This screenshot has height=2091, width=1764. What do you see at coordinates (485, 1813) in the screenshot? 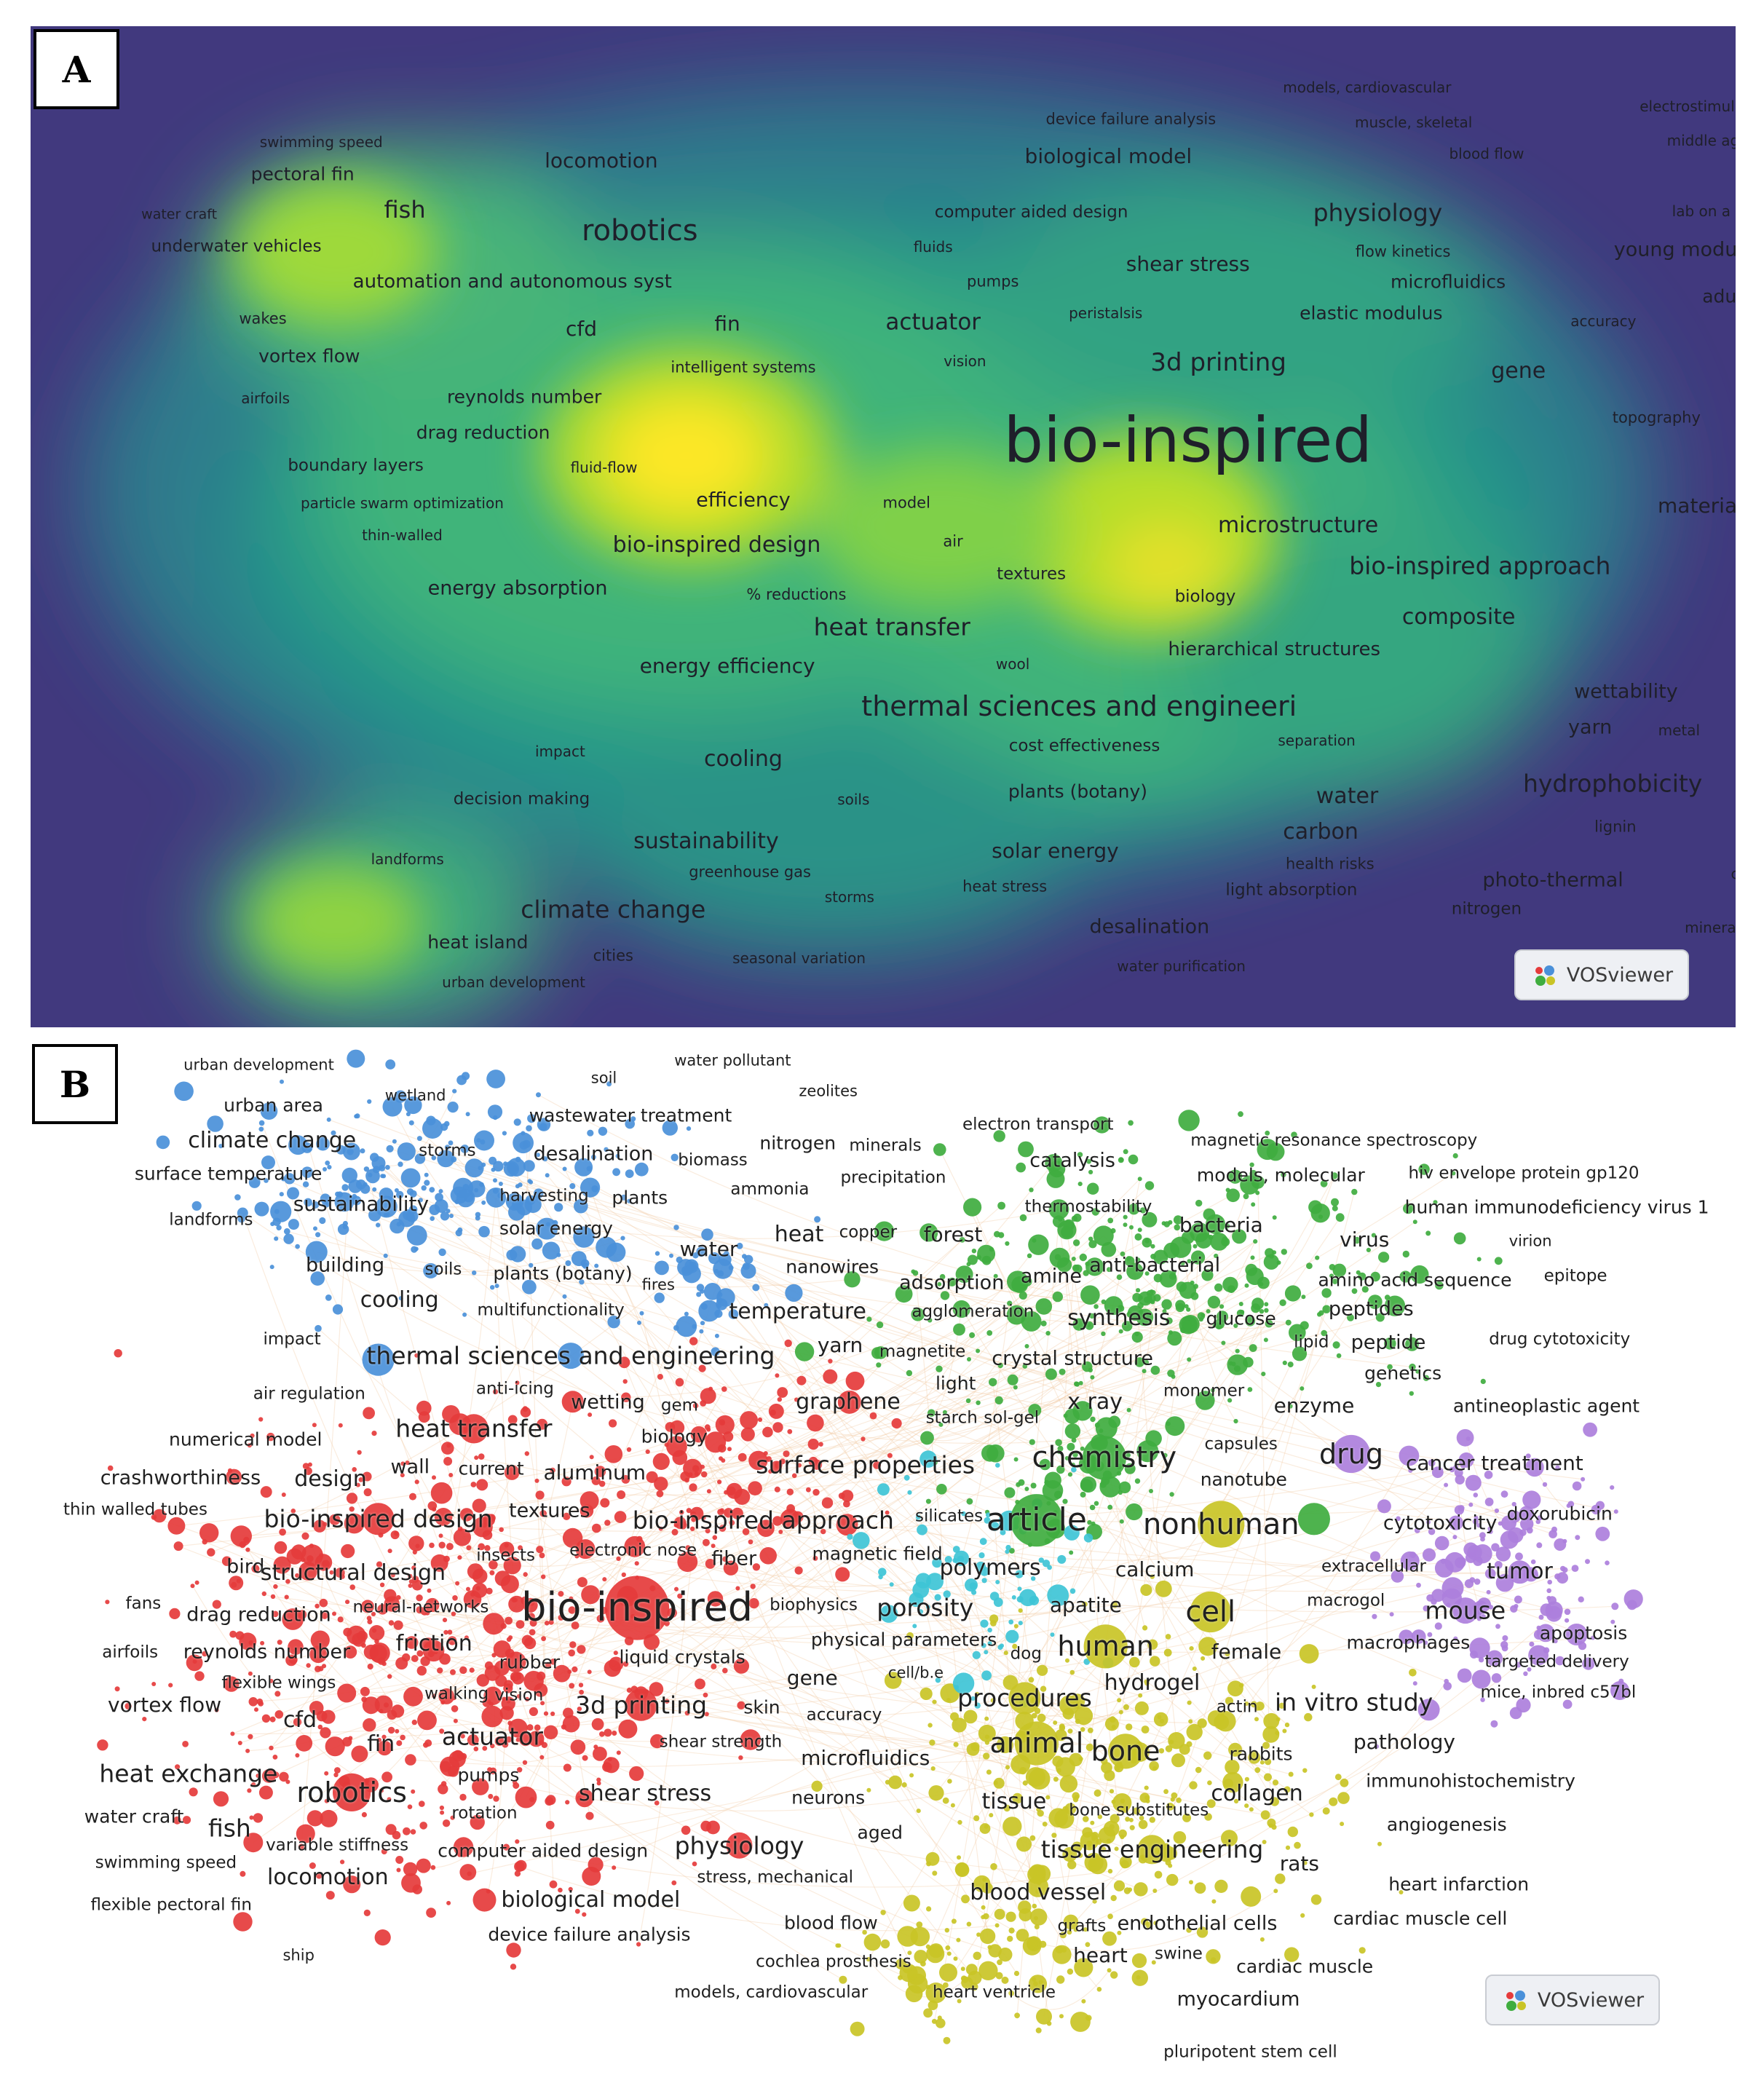
I see `keyword-label: rotation` at bounding box center [485, 1813].